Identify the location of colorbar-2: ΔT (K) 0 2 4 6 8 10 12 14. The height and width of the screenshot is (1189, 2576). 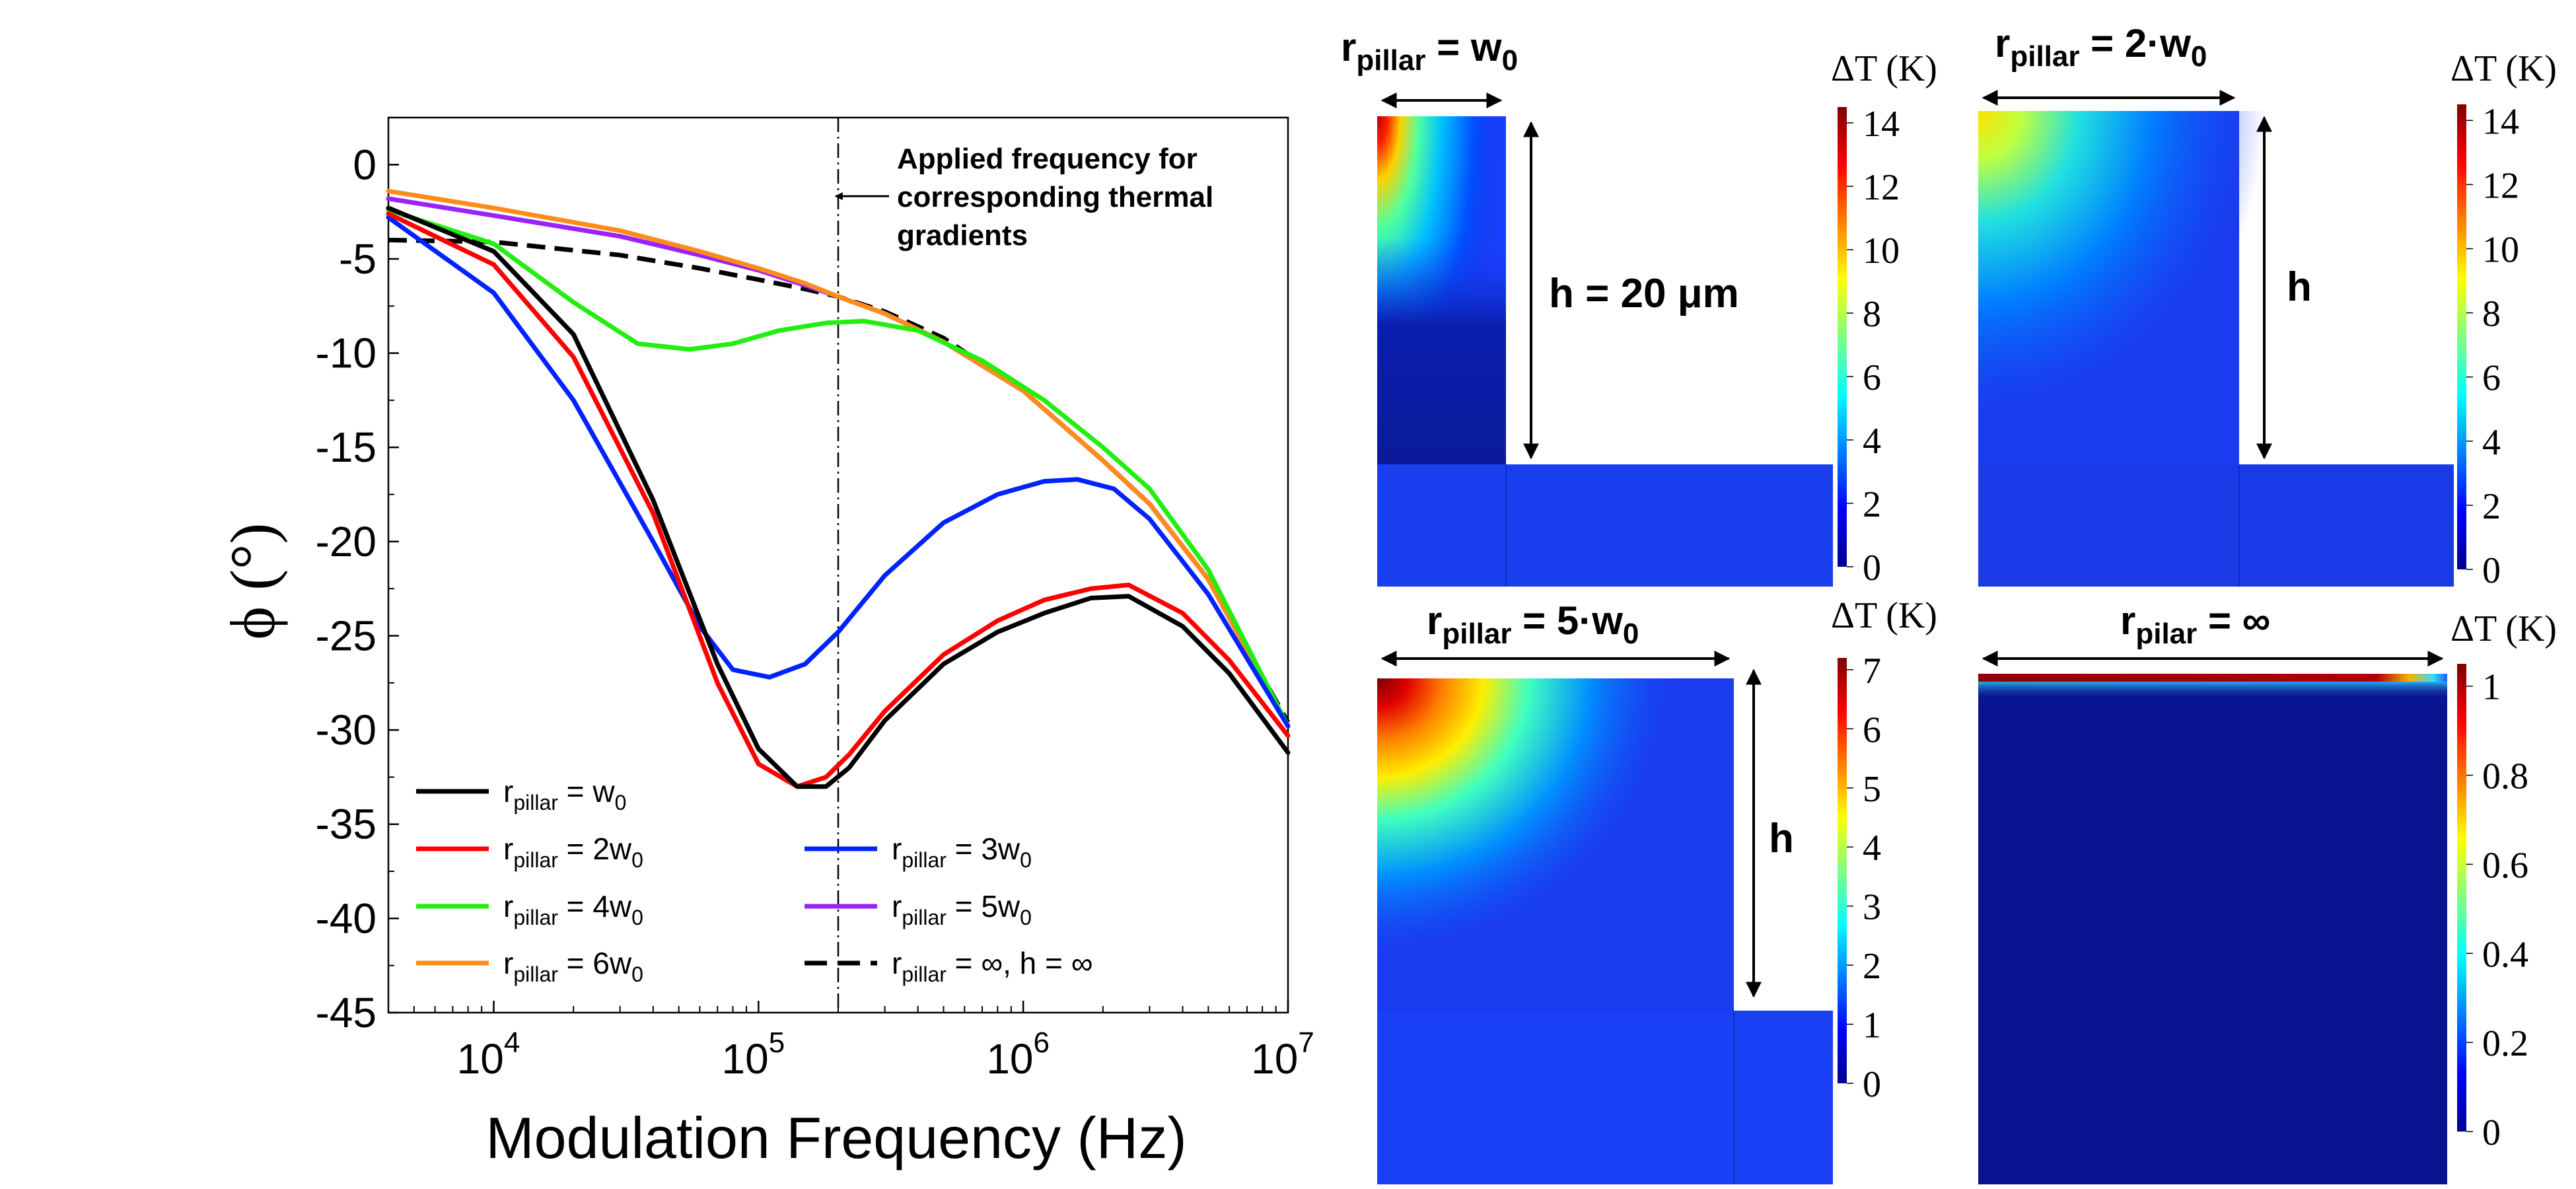
(2504, 319).